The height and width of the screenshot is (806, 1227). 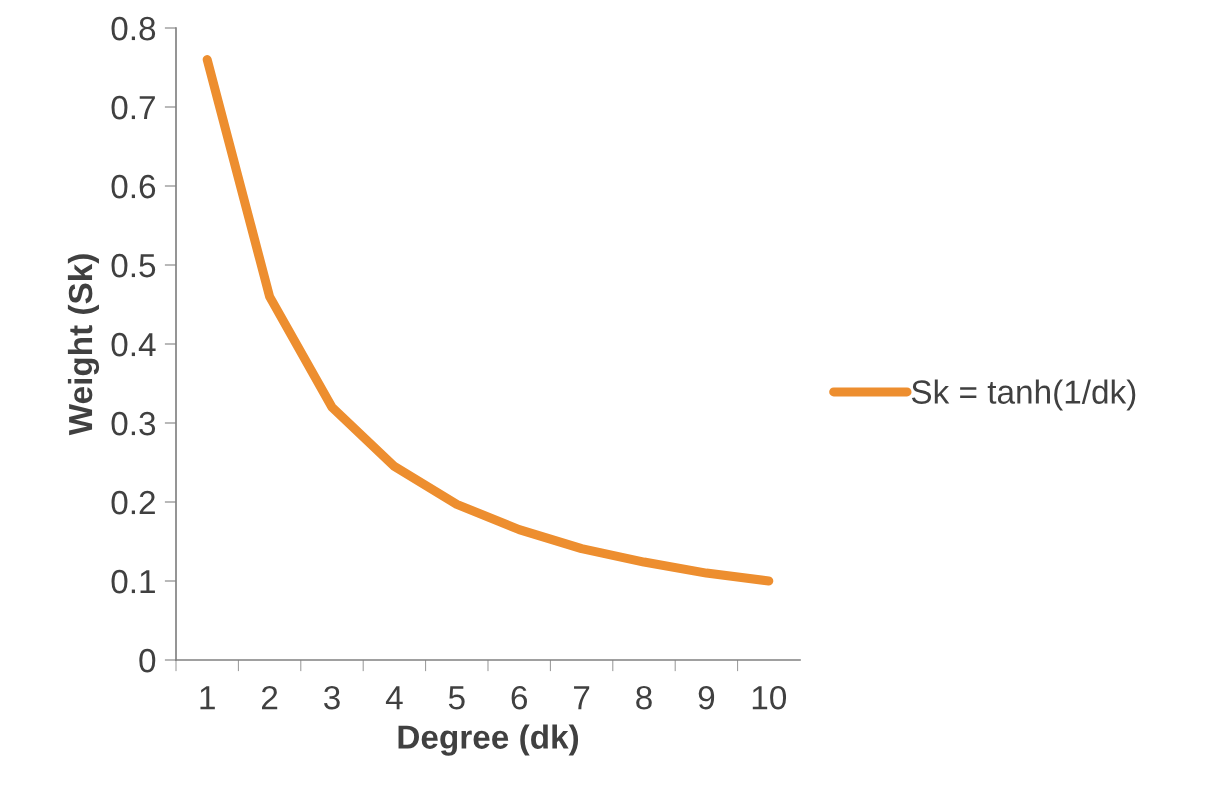 What do you see at coordinates (769, 697) in the screenshot?
I see `x-tick-label: 10` at bounding box center [769, 697].